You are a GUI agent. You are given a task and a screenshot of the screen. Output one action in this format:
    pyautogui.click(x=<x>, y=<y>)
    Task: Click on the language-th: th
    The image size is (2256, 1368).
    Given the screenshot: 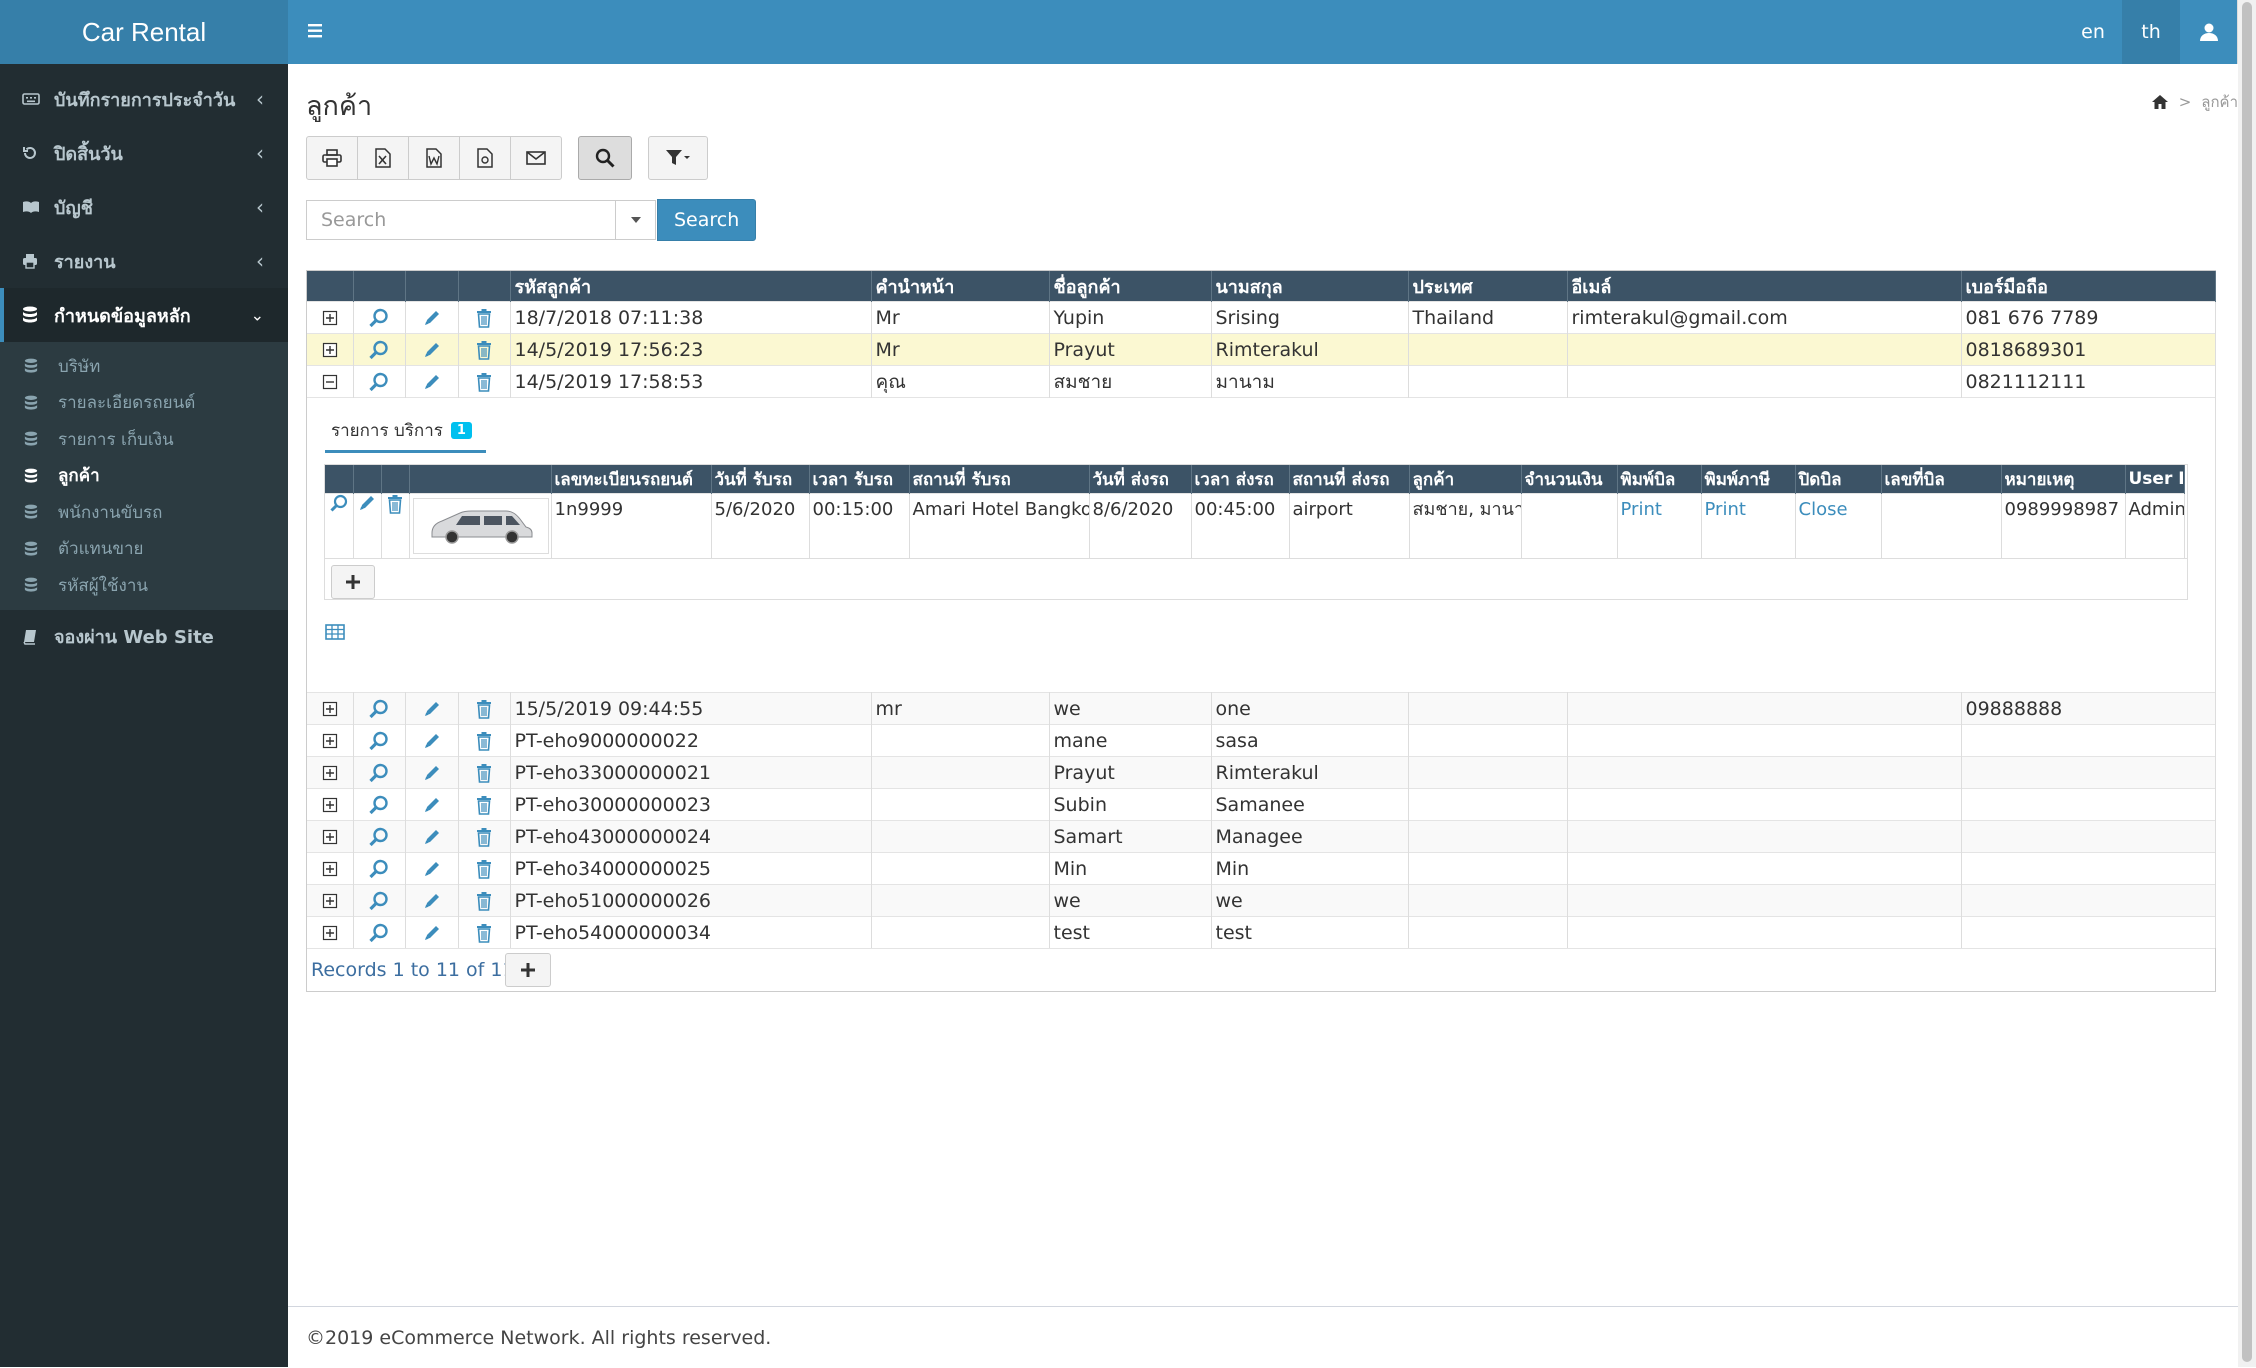 What is the action you would take?
    pyautogui.click(x=2151, y=32)
    